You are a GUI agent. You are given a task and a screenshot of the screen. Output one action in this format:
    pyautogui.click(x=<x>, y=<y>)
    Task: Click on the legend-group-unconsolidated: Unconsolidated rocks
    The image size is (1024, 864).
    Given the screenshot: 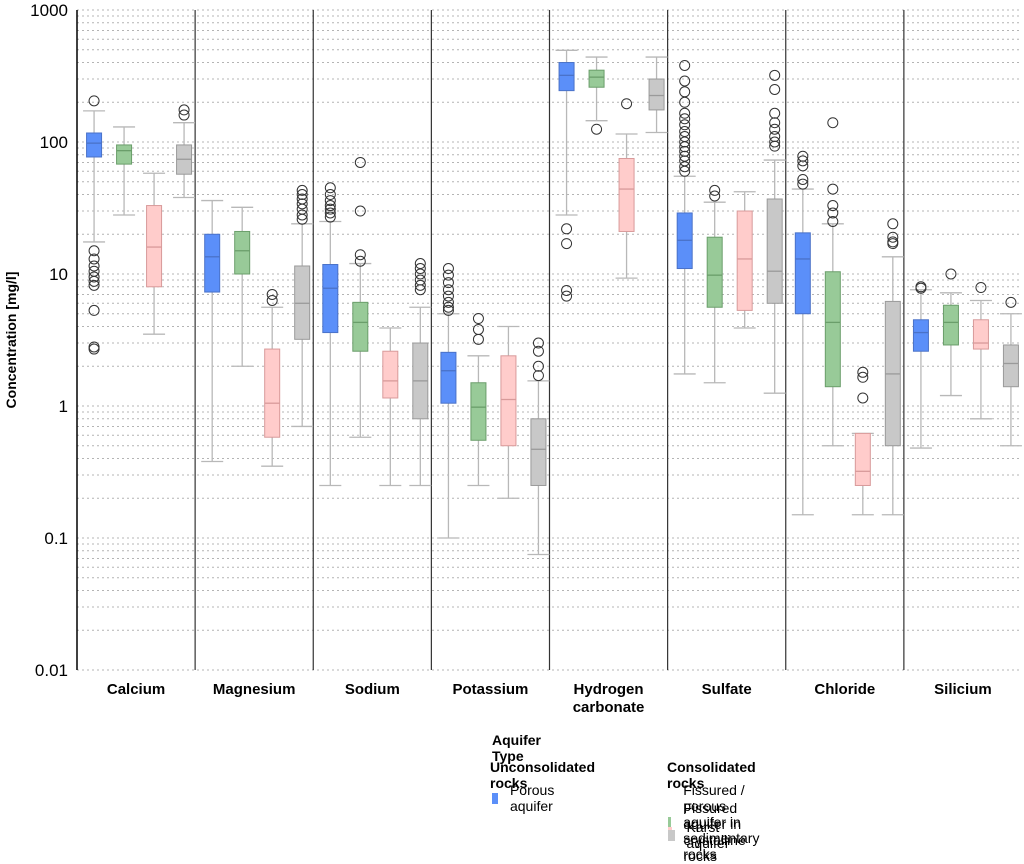 What is the action you would take?
    pyautogui.click(x=543, y=775)
    